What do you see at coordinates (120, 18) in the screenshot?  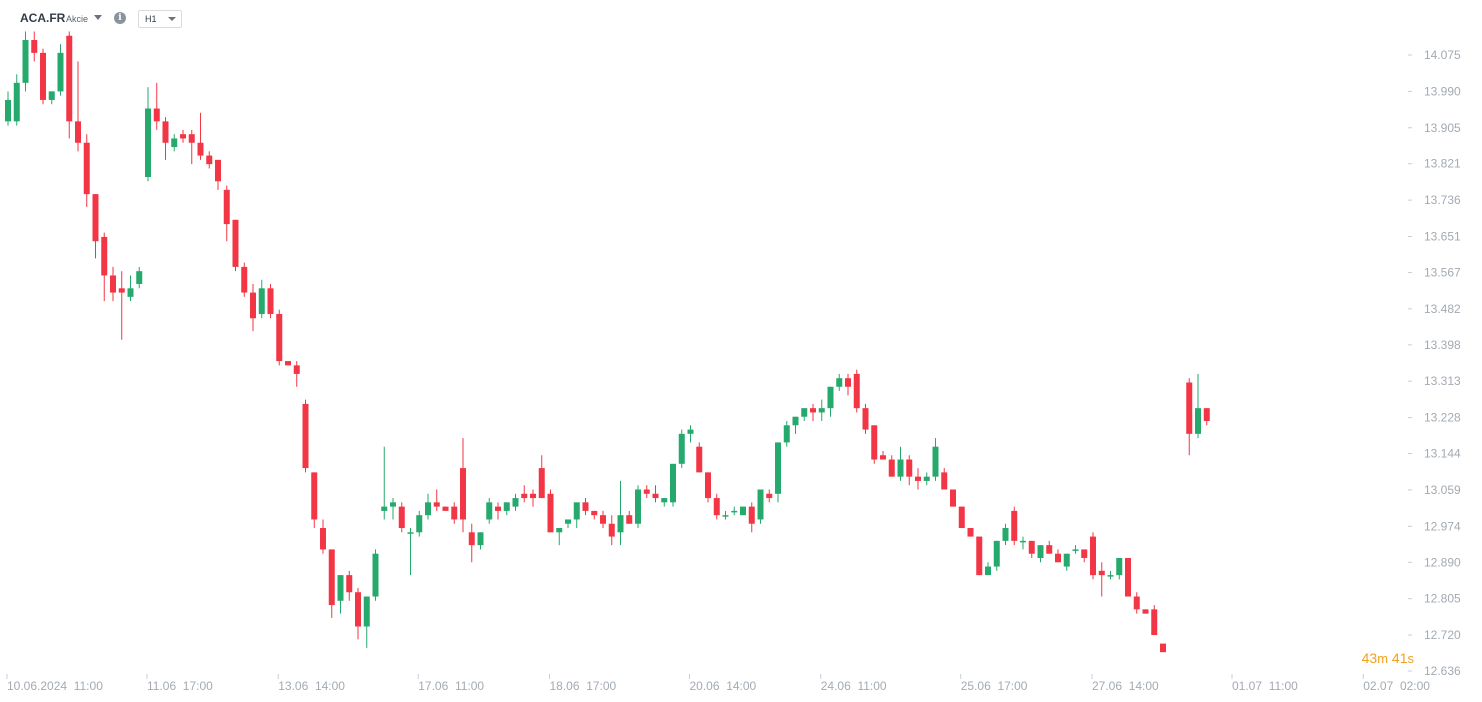 I see `info-icon: i` at bounding box center [120, 18].